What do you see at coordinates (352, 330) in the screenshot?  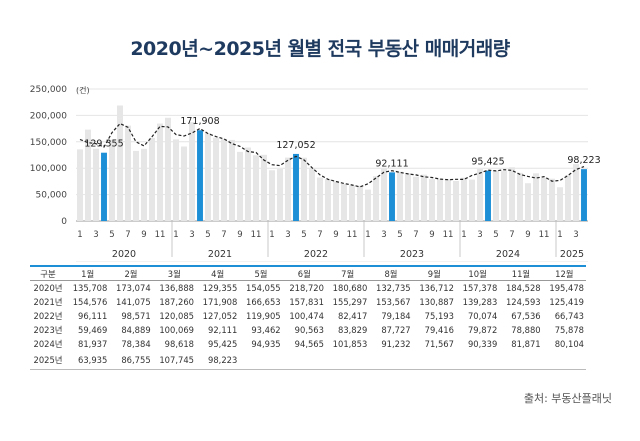 I see `table-cell: 83,829` at bounding box center [352, 330].